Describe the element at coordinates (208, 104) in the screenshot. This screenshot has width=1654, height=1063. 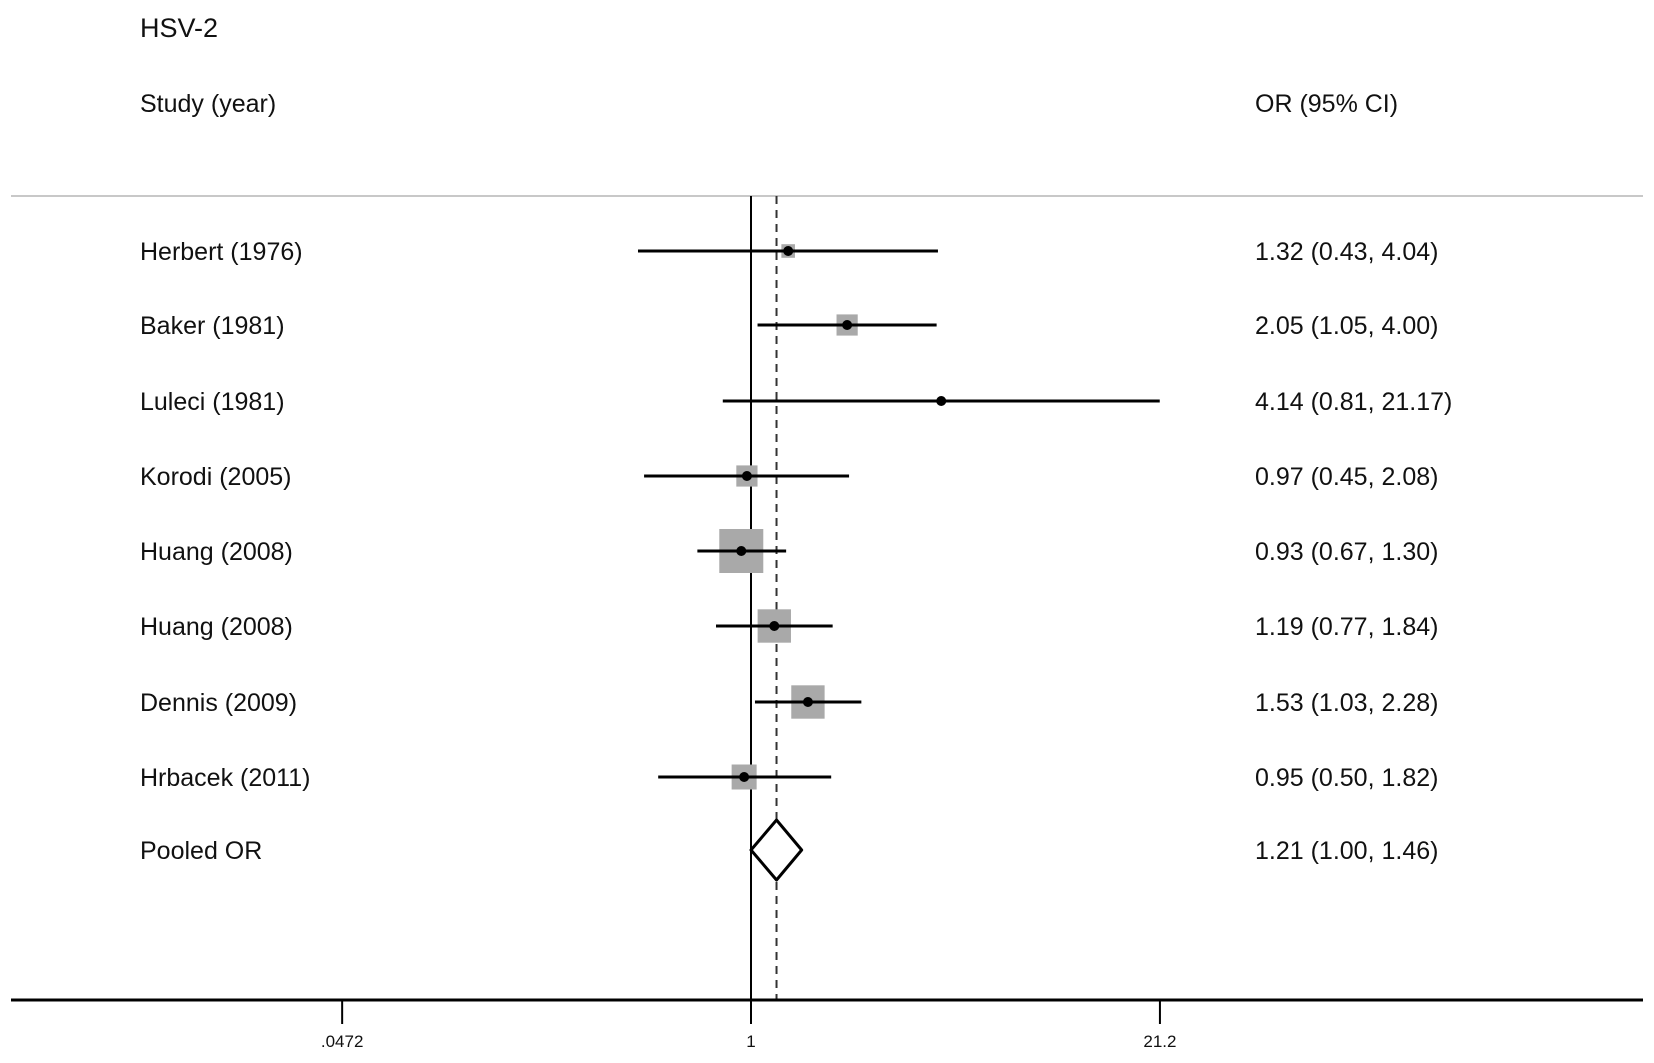
I see `study-column-header: Study (year)` at that location.